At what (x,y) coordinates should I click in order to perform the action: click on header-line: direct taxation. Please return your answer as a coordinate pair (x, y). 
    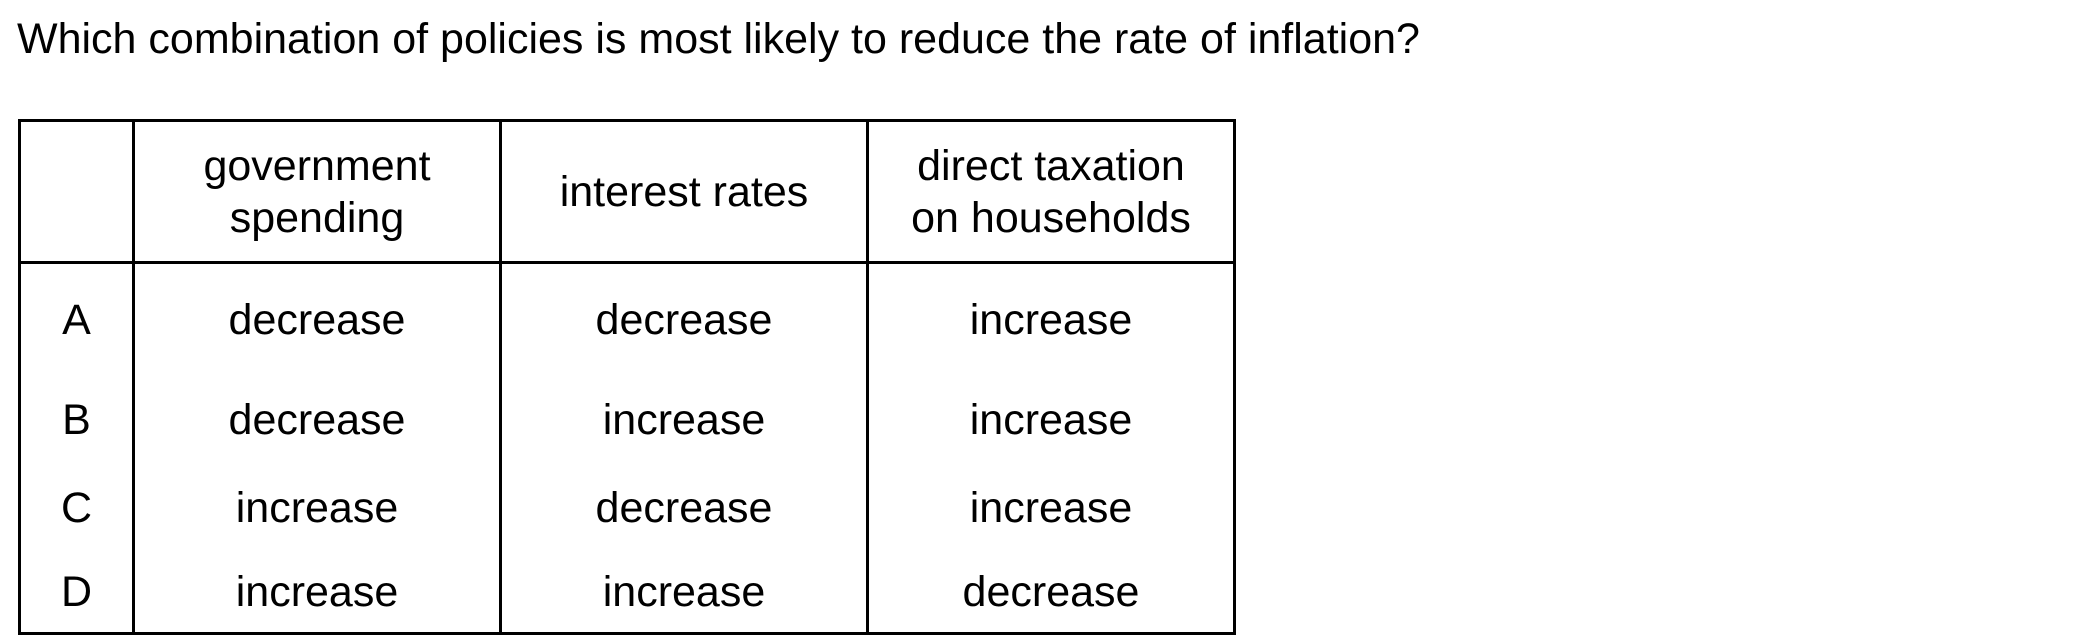
    Looking at the image, I should click on (1051, 165).